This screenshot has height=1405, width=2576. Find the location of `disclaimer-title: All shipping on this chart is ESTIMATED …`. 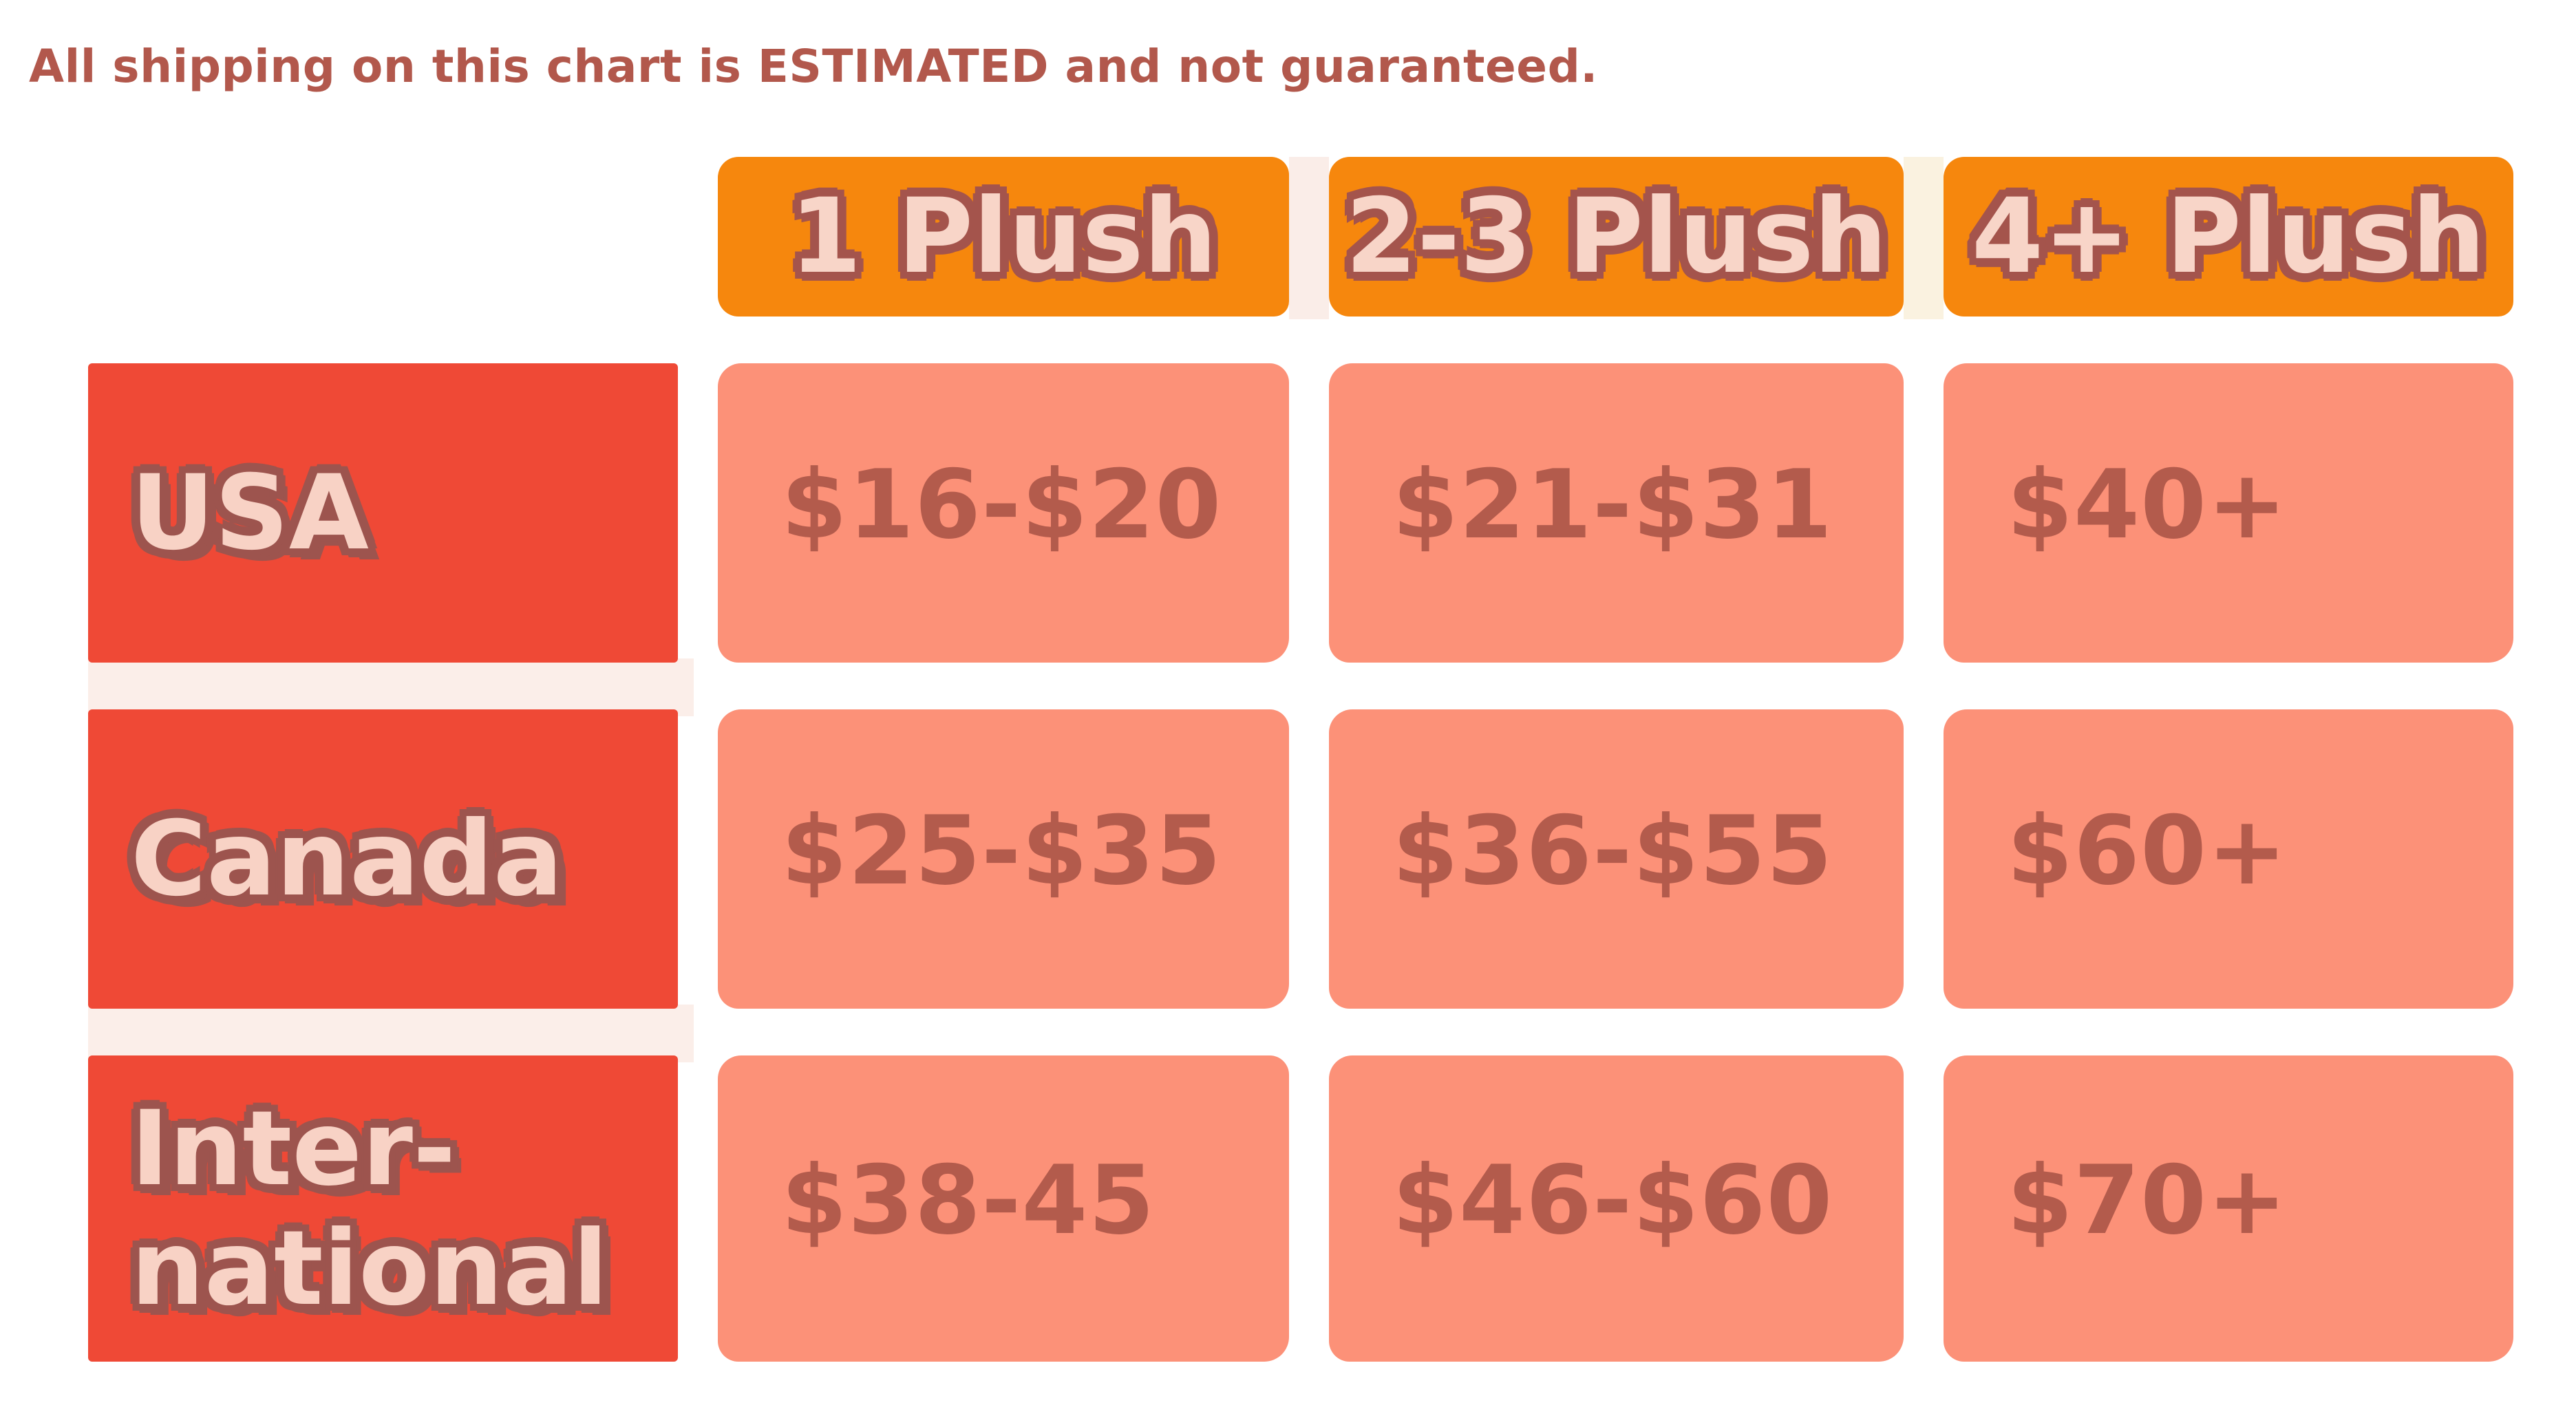

disclaimer-title: All shipping on this chart is ESTIMATED … is located at coordinates (813, 67).